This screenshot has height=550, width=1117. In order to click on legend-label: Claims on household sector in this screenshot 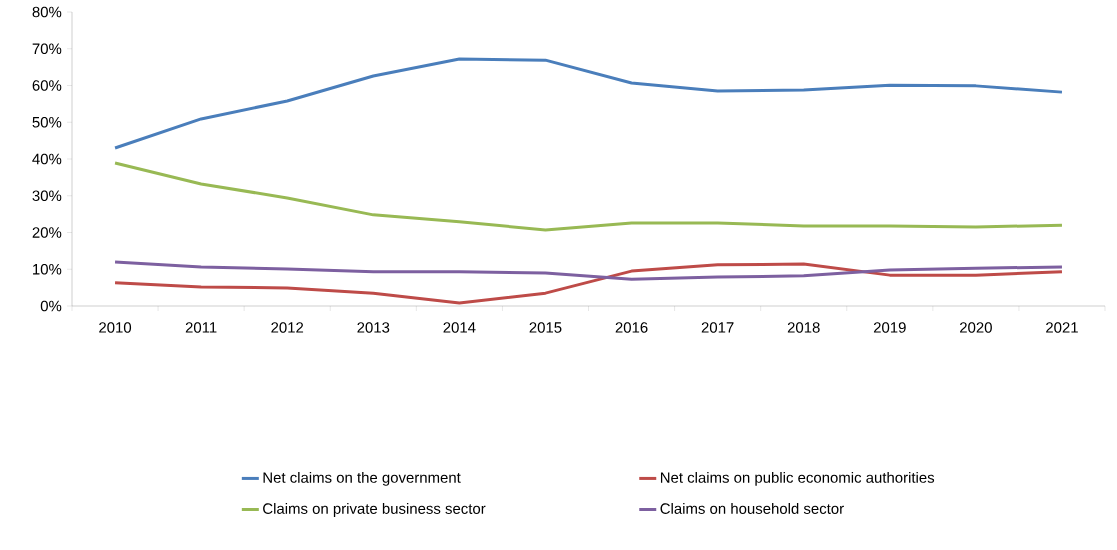, I will do `click(752, 508)`.